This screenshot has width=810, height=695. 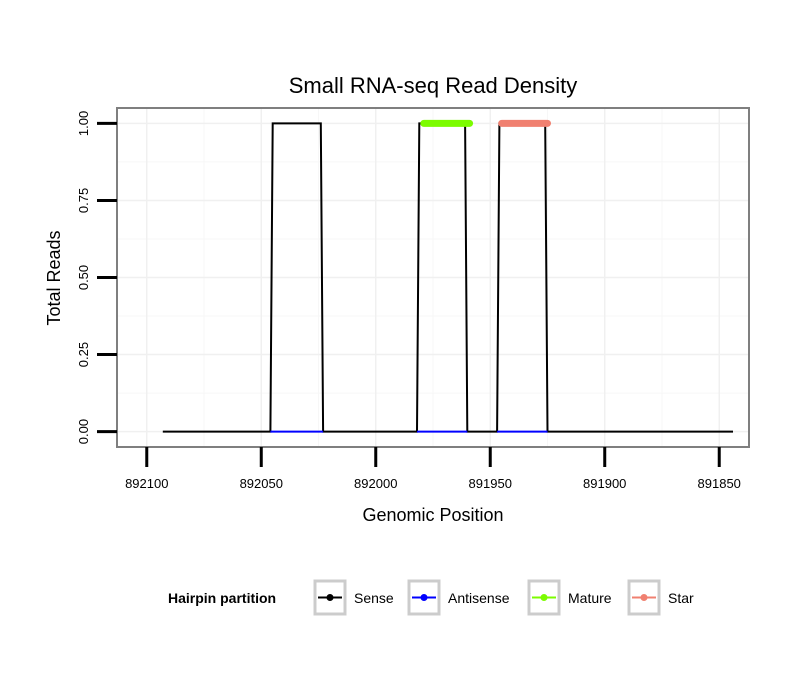 What do you see at coordinates (490, 483) in the screenshot?
I see `x-tick-label: 891950` at bounding box center [490, 483].